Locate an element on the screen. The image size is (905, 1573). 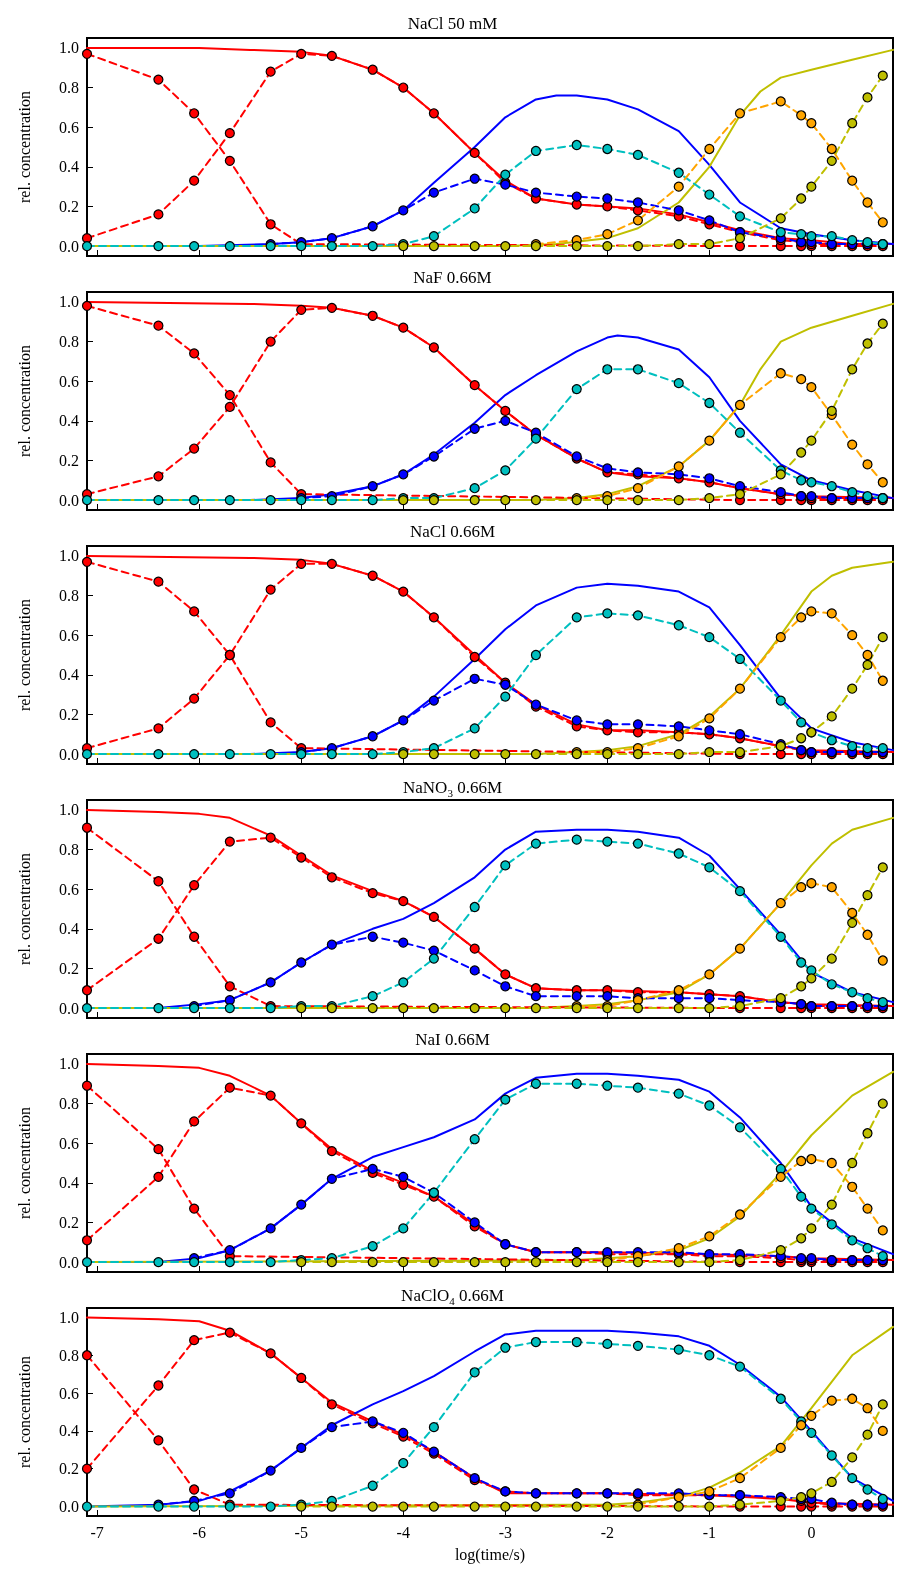
chart-title: NaF 0.66M is located at coordinates (452, 277).